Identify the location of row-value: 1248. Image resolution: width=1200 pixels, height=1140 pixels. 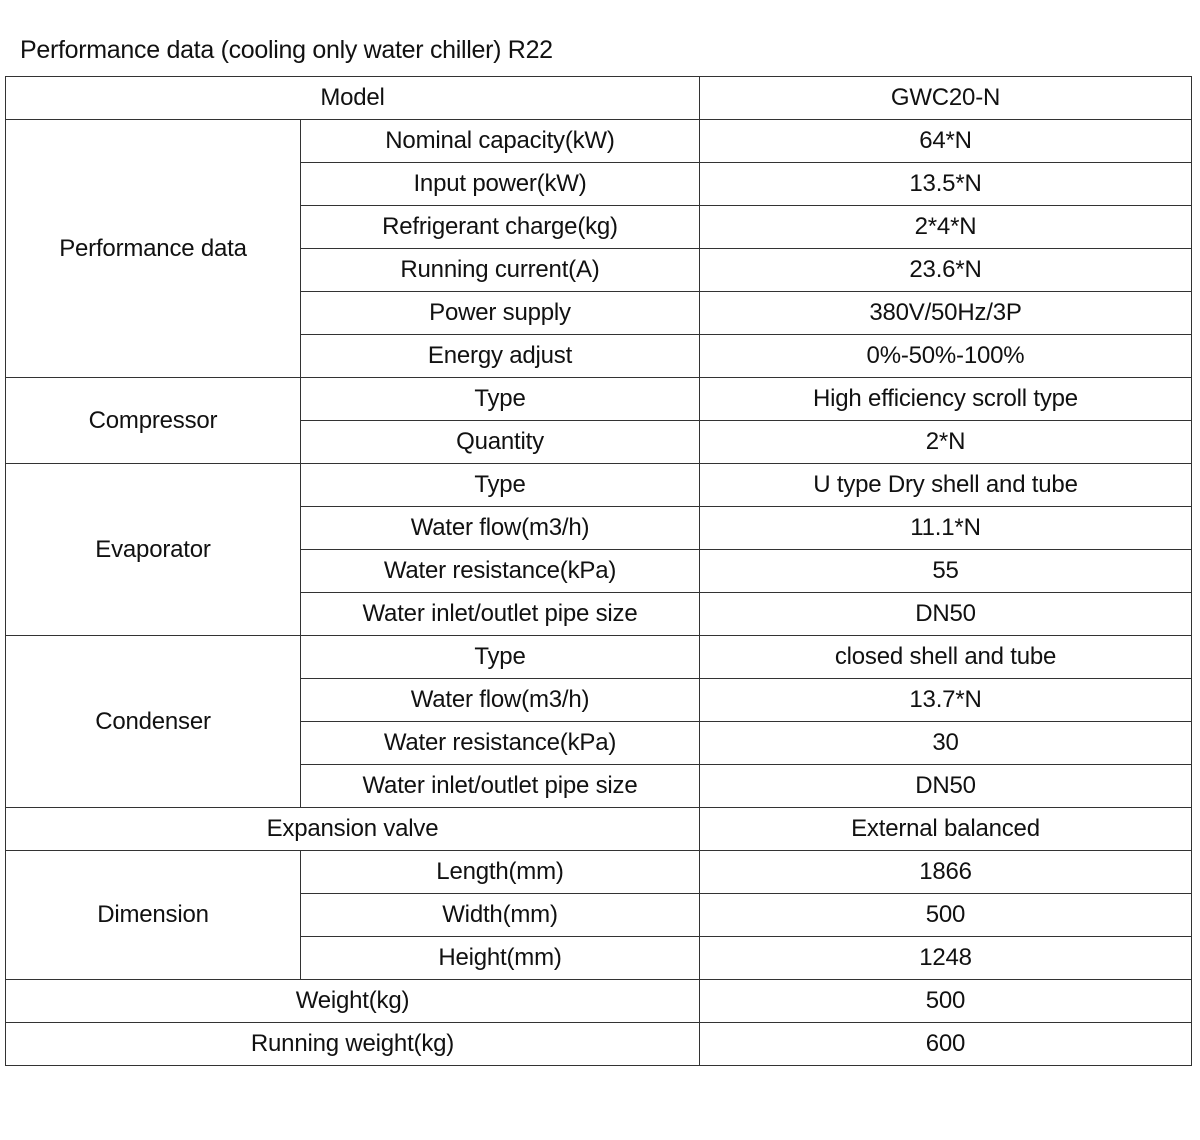
(945, 958).